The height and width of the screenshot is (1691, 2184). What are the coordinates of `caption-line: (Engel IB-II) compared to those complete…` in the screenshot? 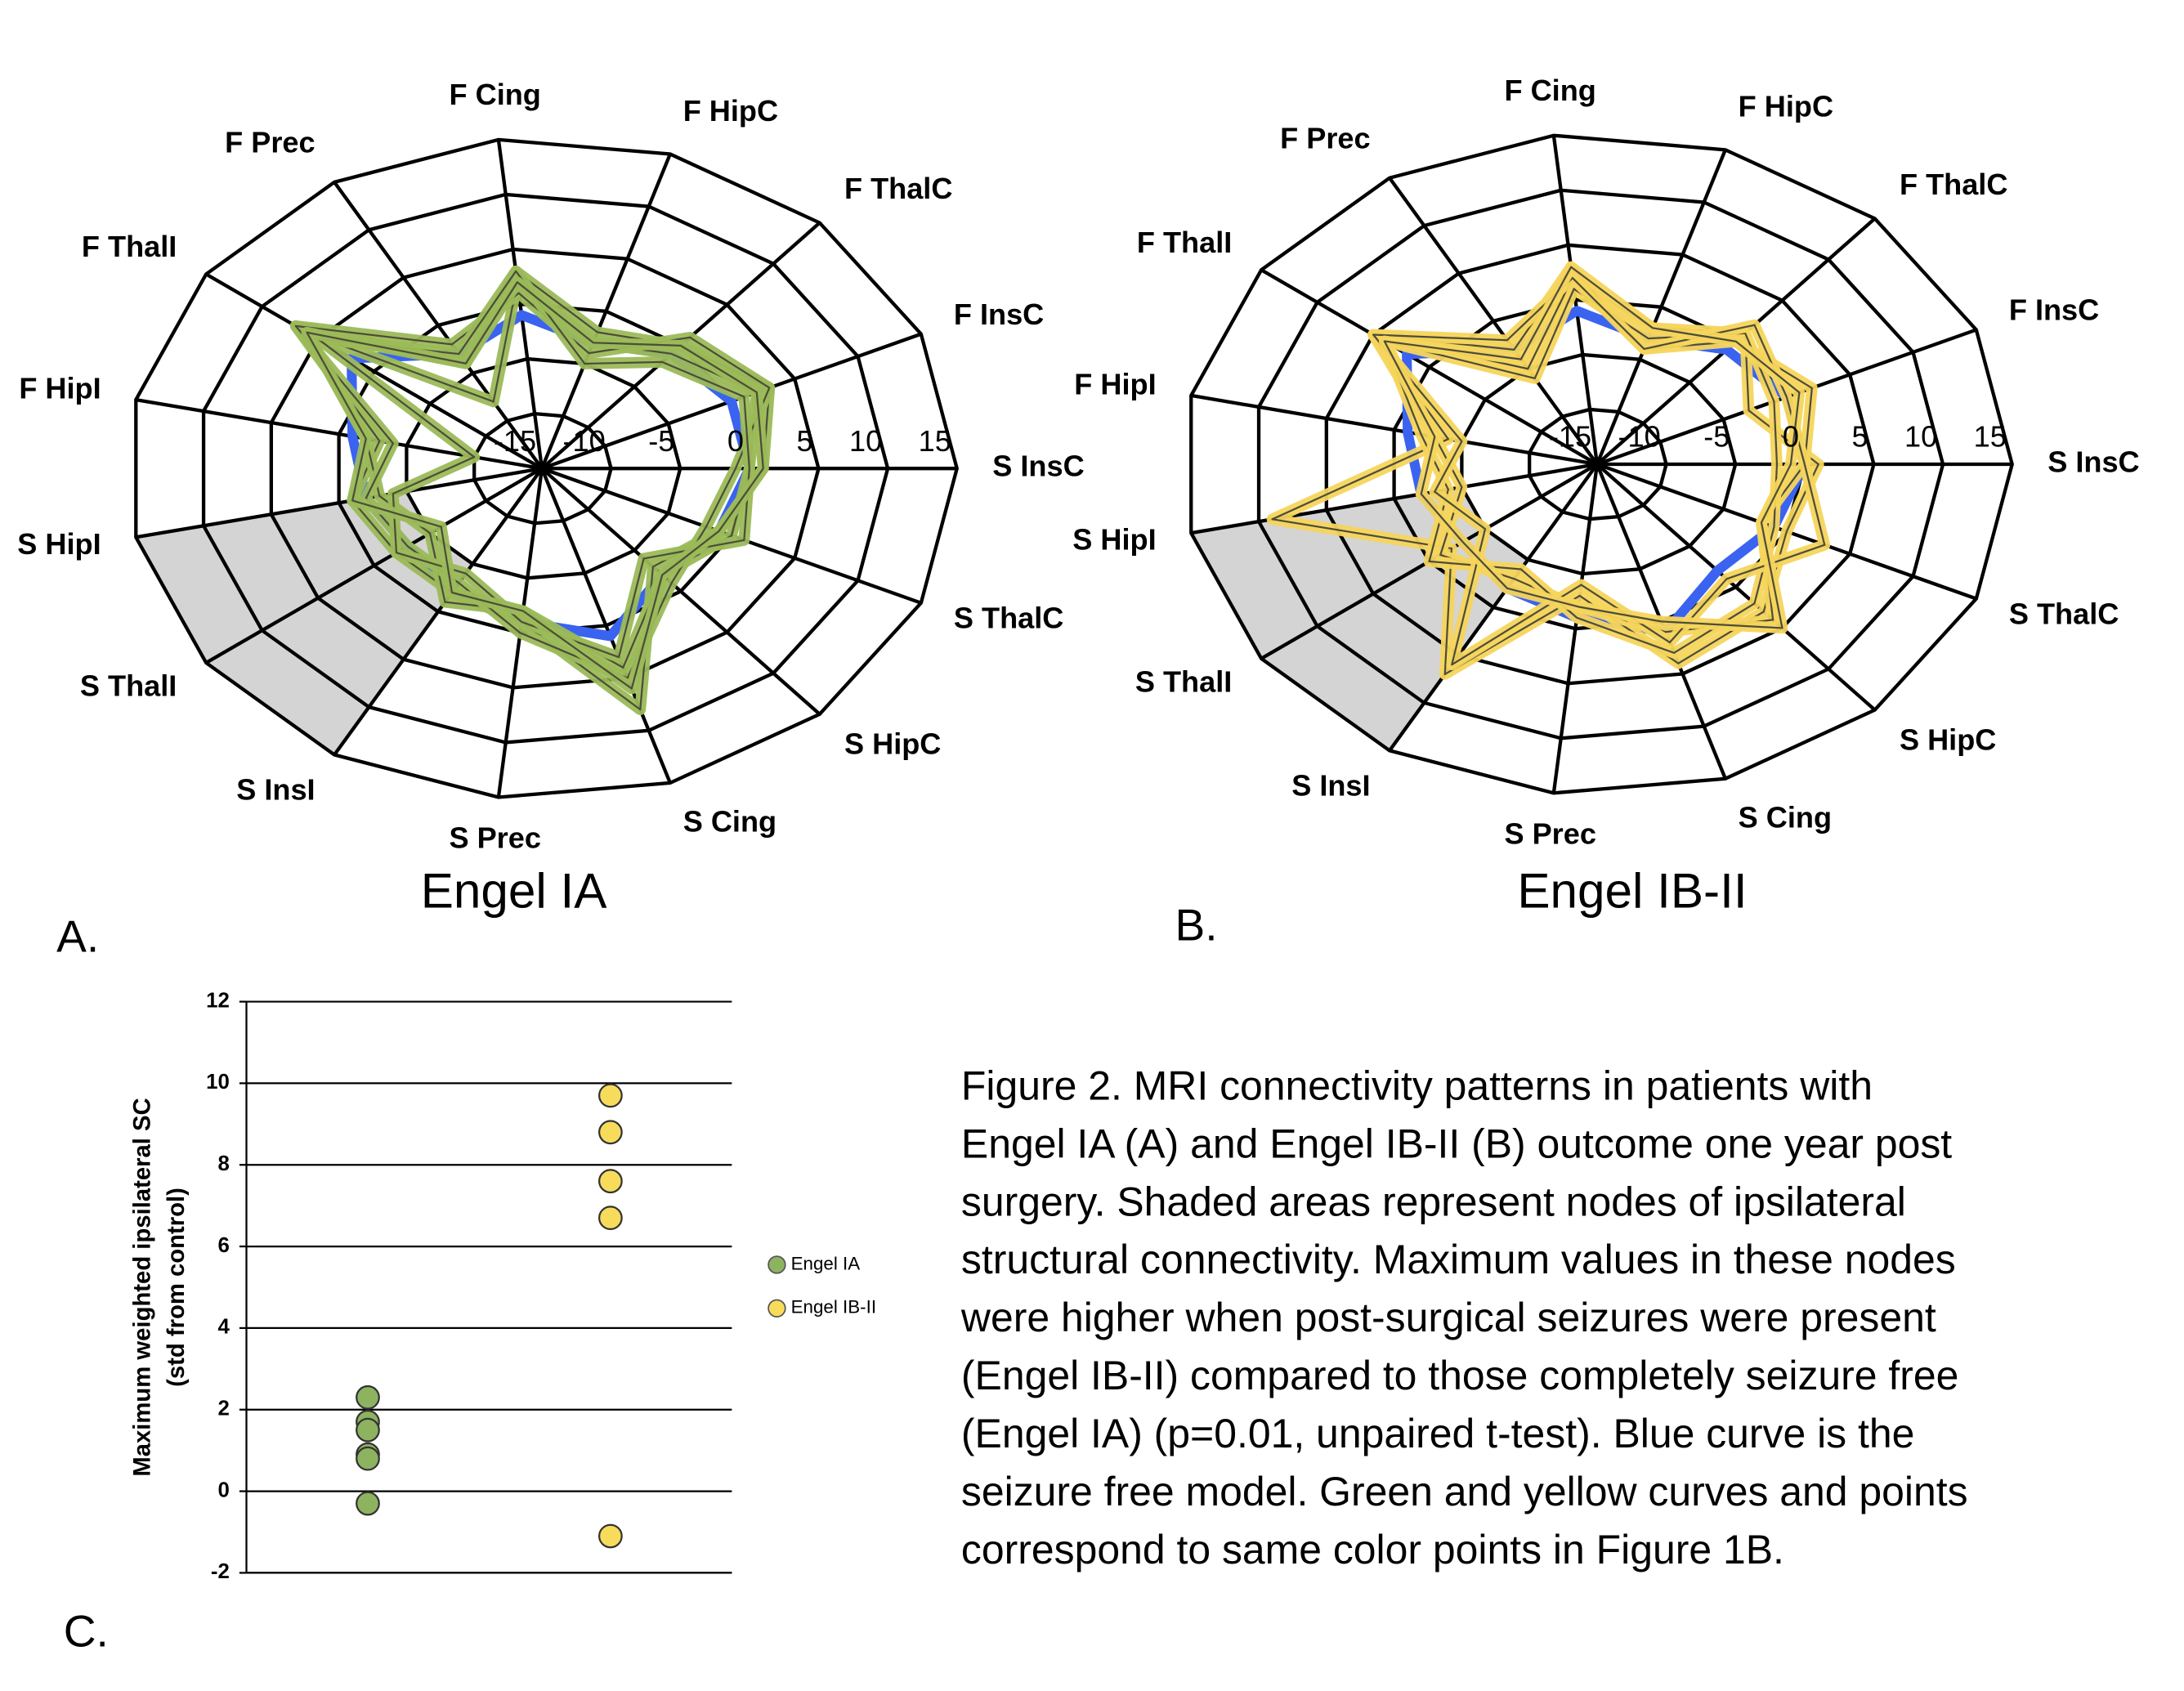 It's located at (1460, 1375).